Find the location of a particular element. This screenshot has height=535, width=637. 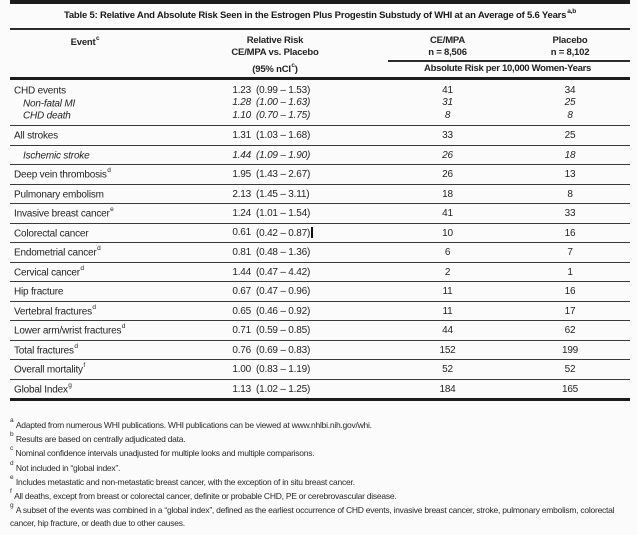

event-label: CHD death is located at coordinates (47, 116).